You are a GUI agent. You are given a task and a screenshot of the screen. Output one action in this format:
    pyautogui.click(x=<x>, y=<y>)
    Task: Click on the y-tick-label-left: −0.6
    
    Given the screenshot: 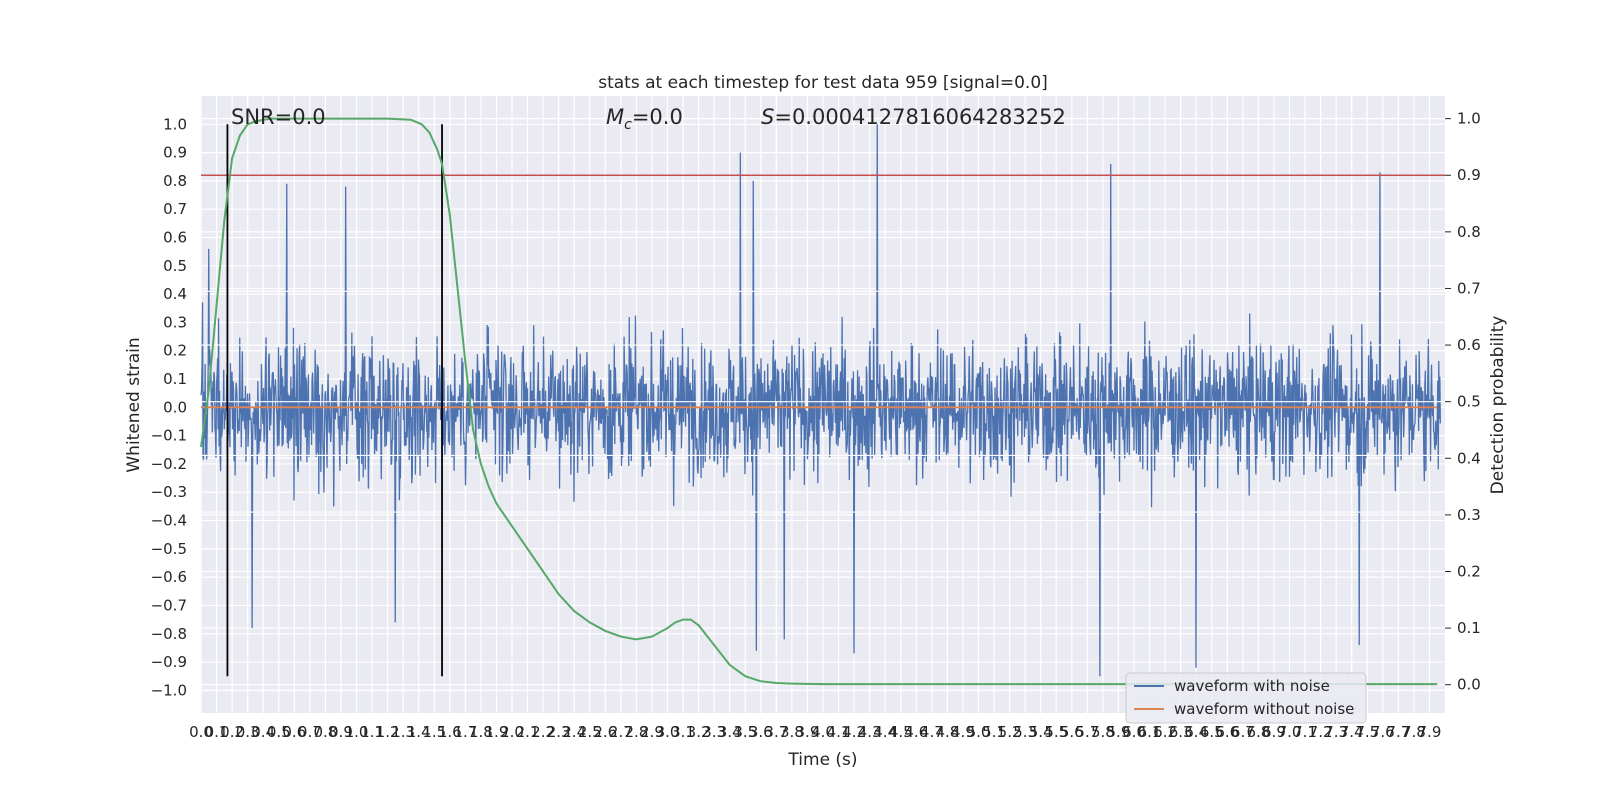 What is the action you would take?
    pyautogui.click(x=169, y=577)
    